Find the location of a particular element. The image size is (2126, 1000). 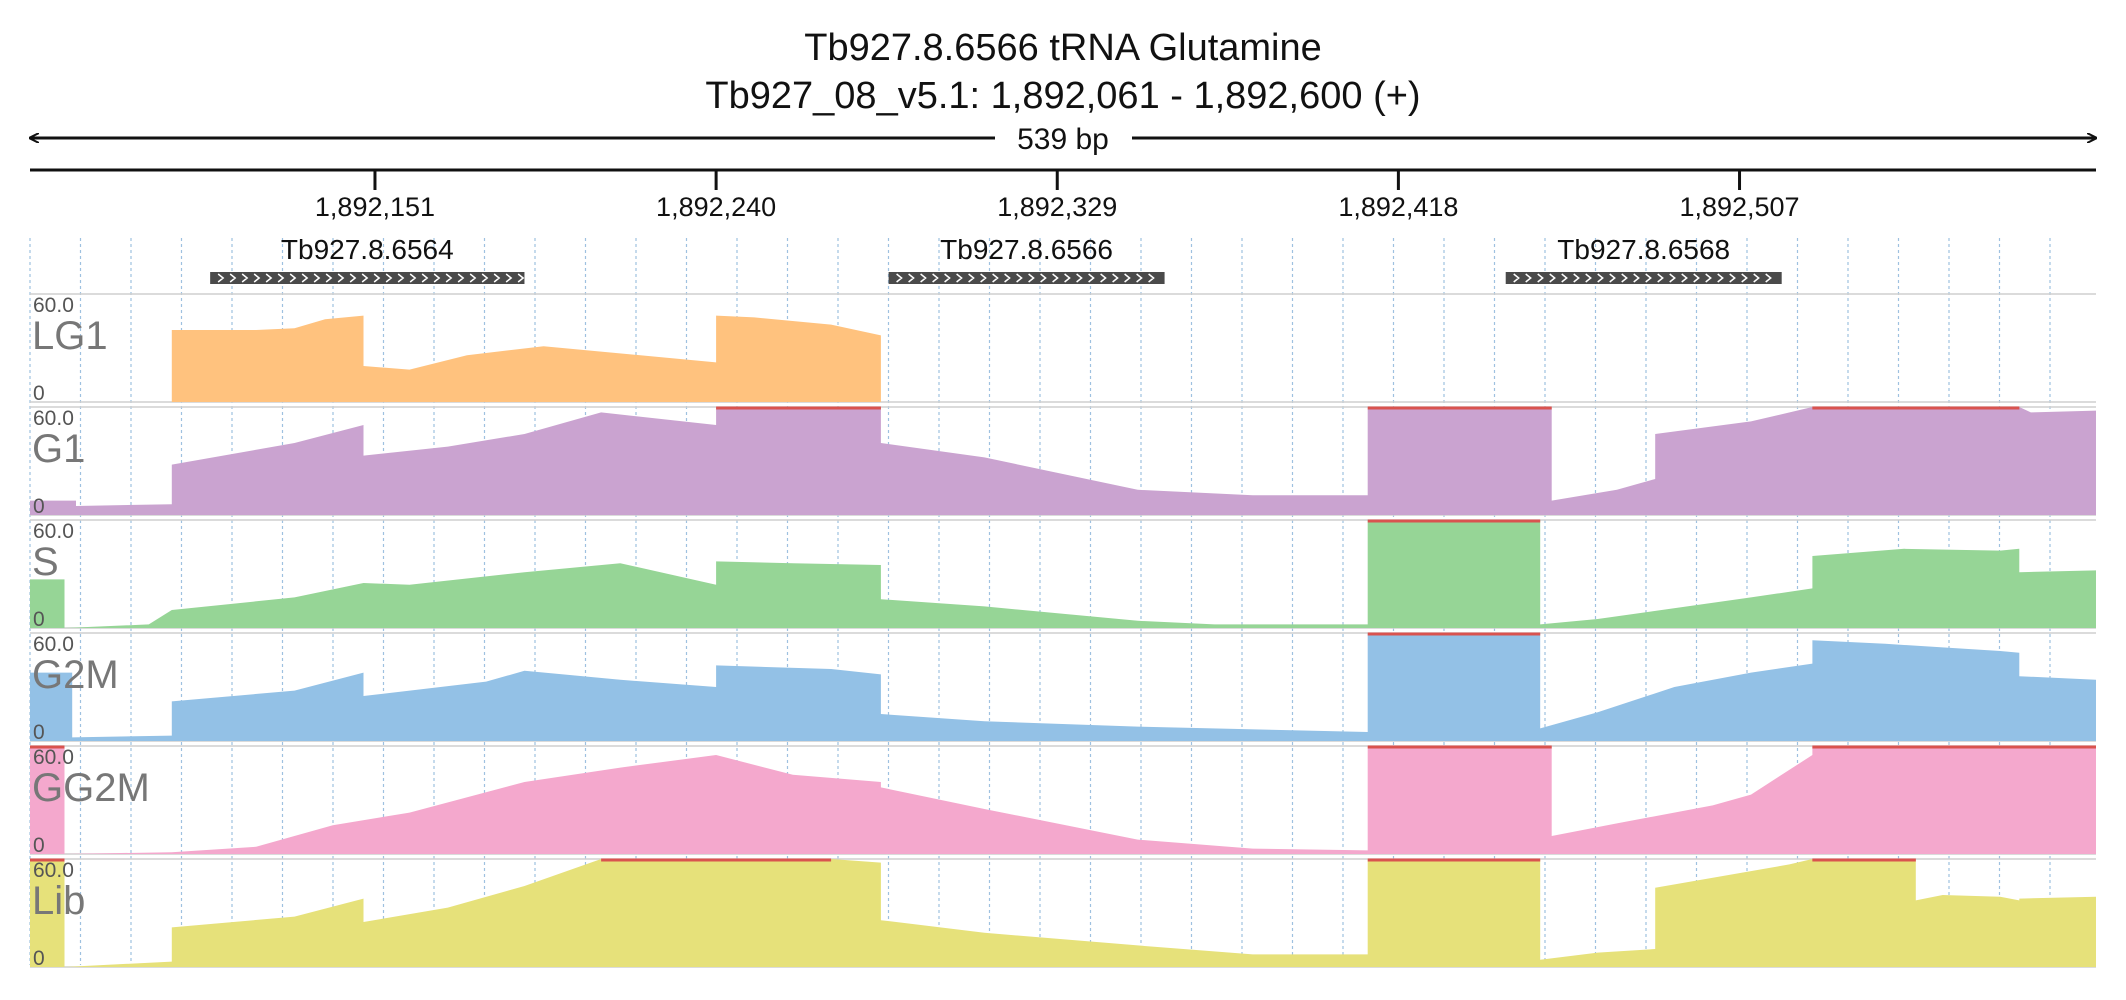

track-label: G2M is located at coordinates (75, 675).